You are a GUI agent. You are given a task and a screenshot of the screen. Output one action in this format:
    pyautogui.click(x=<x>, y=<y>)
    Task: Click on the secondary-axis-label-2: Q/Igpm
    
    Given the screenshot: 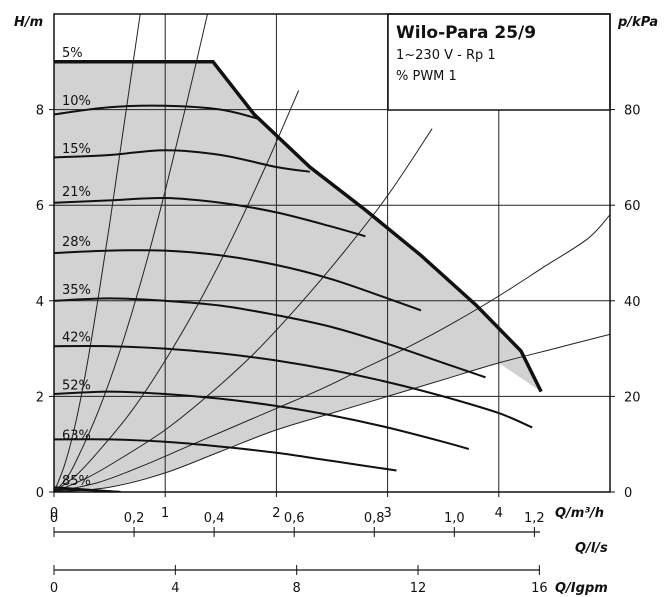 What is the action you would take?
    pyautogui.click(x=581, y=588)
    